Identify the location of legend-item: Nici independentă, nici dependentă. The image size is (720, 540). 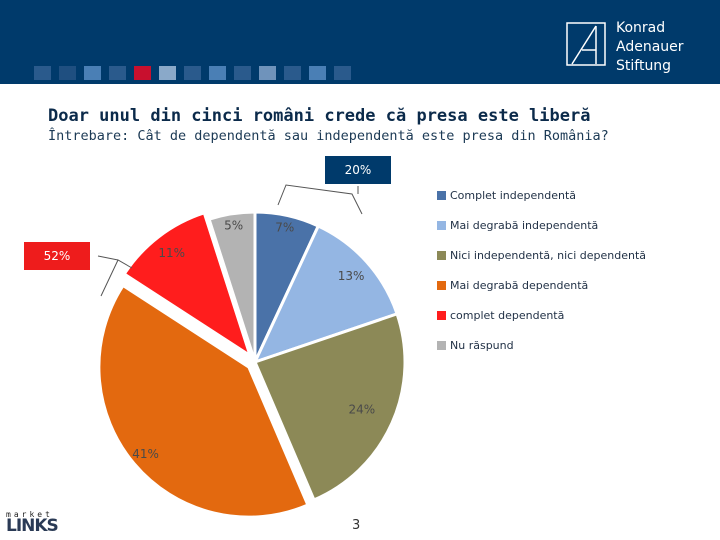
(541, 255).